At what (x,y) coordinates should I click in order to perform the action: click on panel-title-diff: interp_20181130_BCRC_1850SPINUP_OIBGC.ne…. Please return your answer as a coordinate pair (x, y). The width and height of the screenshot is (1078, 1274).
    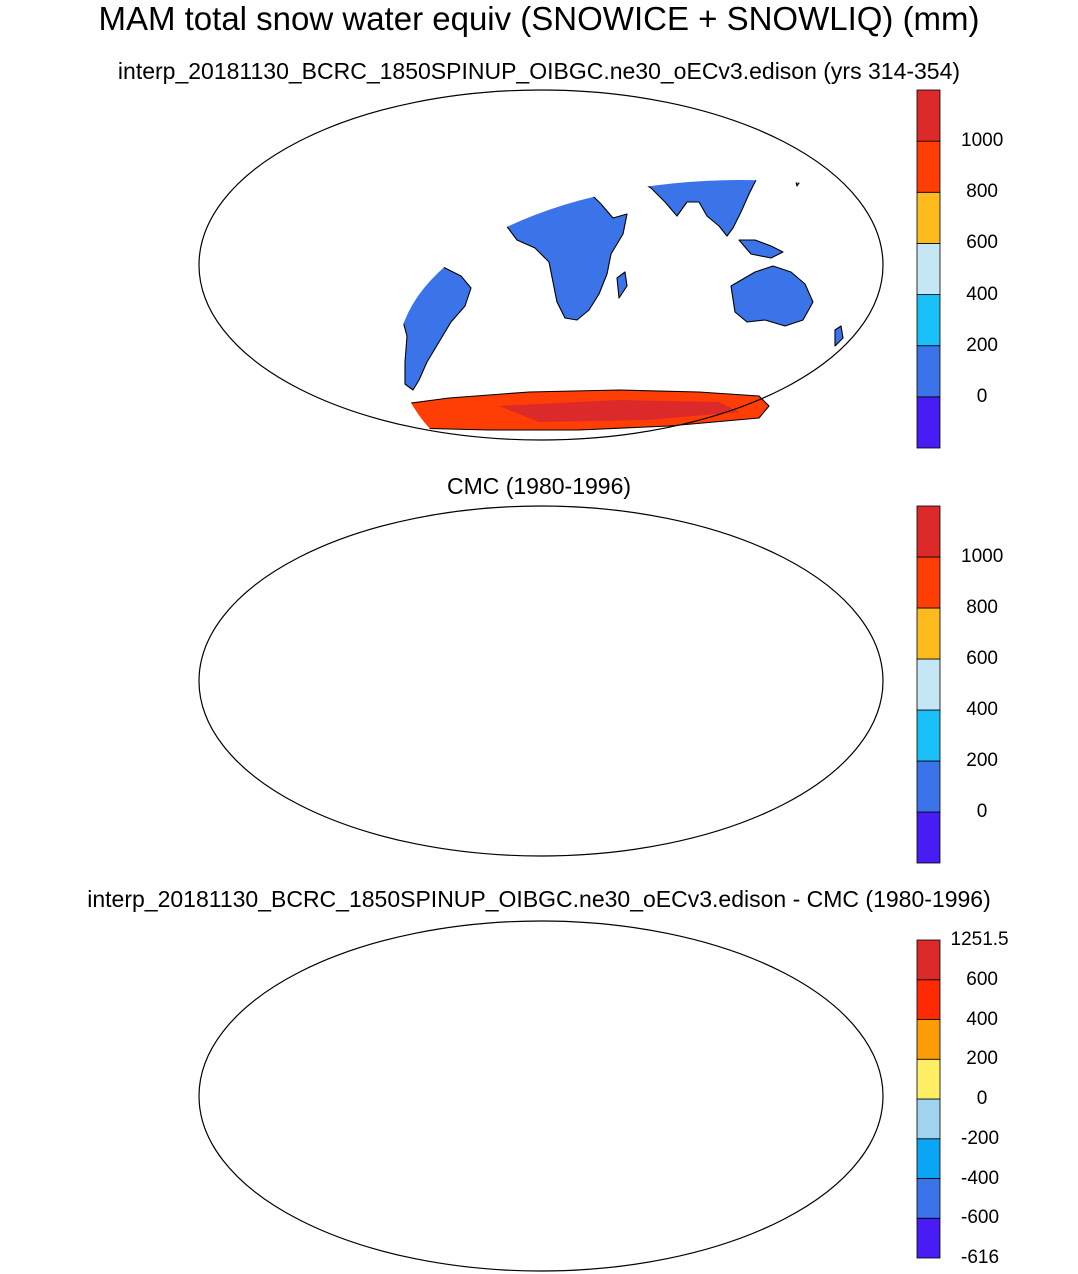
    Looking at the image, I should click on (539, 899).